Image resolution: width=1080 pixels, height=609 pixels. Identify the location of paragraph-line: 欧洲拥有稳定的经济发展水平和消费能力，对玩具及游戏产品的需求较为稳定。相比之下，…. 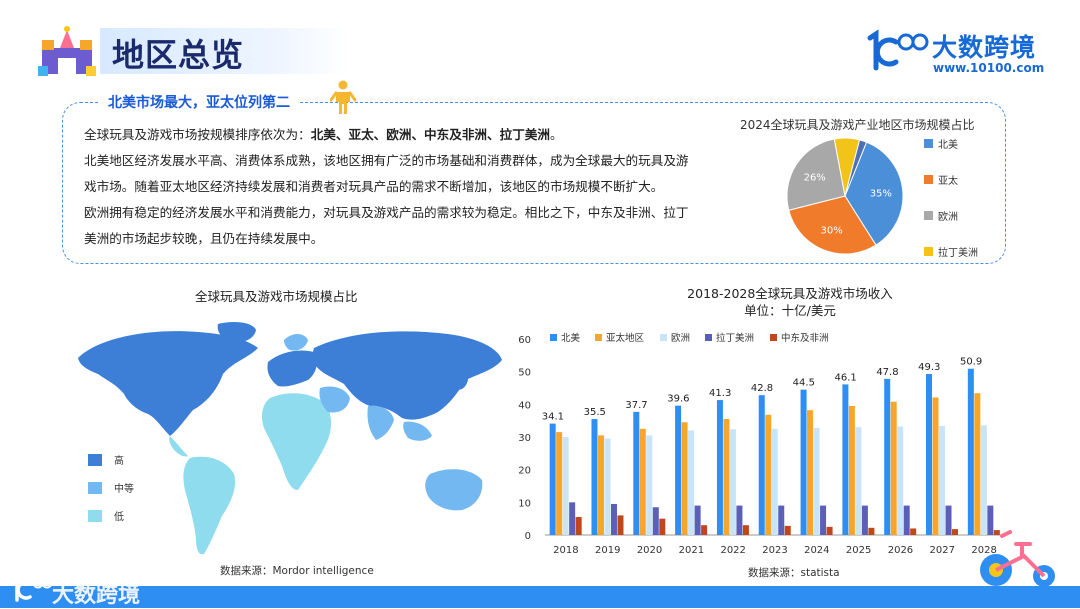
(386, 212).